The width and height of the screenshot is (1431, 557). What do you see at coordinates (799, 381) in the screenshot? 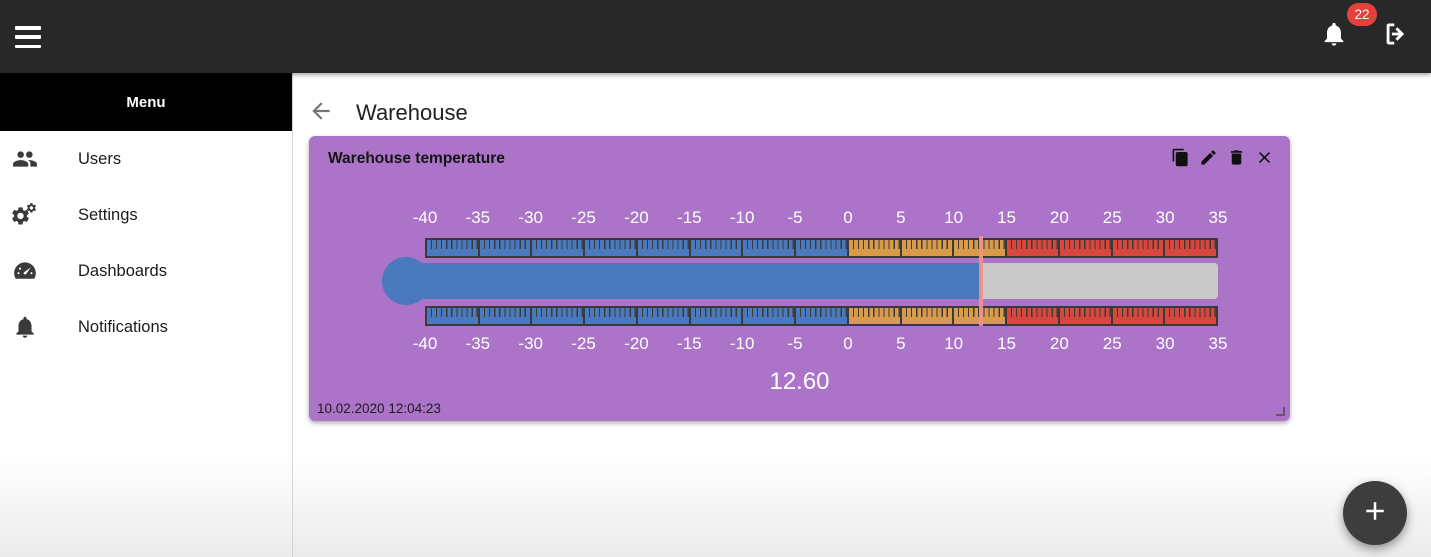
I see `gauge-value: 12.60` at bounding box center [799, 381].